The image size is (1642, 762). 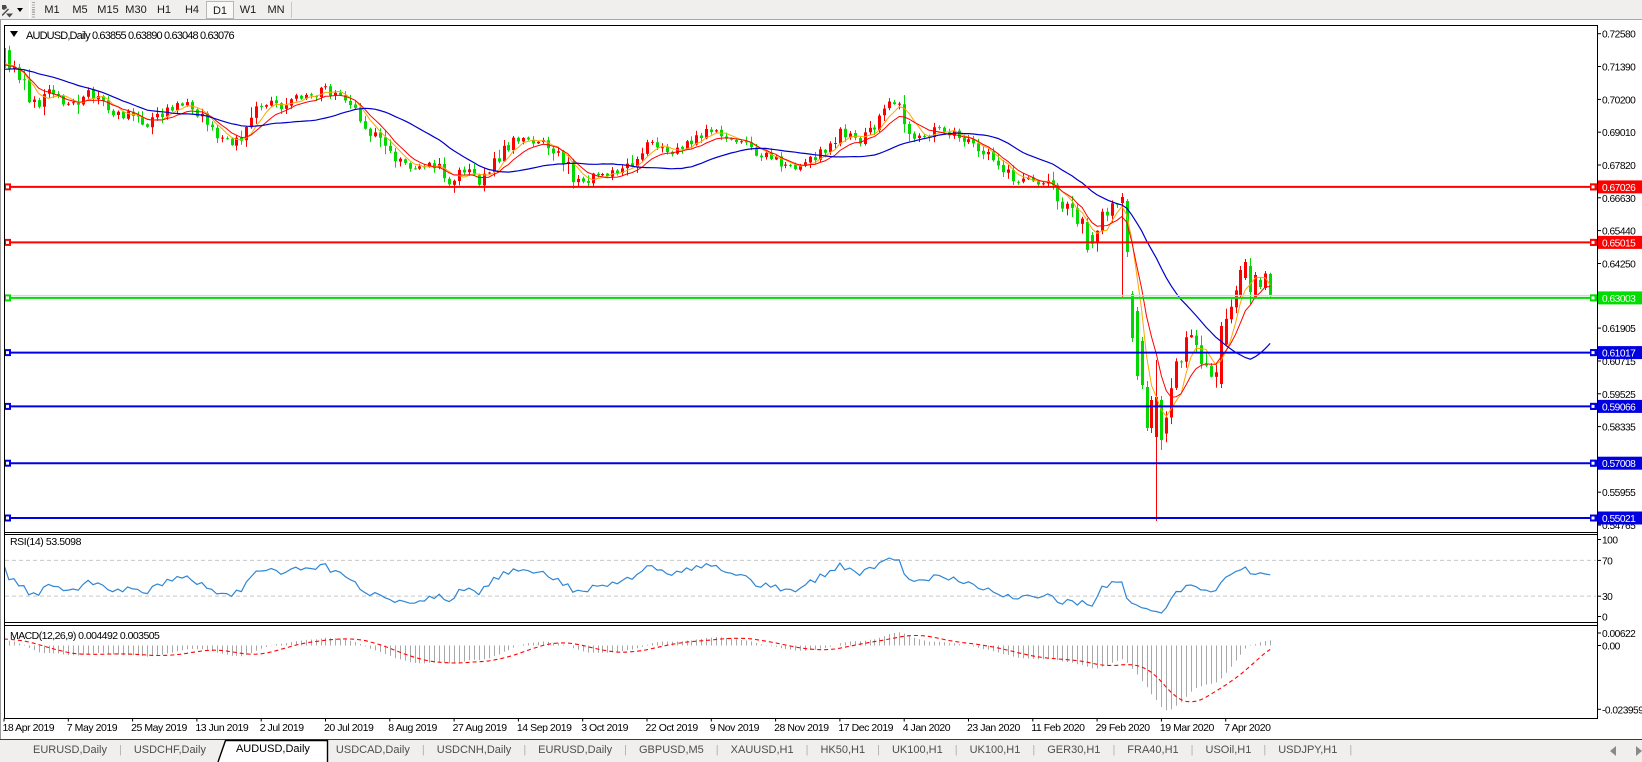 I want to click on svg-text: 3 Oct 2019, so click(x=604, y=728).